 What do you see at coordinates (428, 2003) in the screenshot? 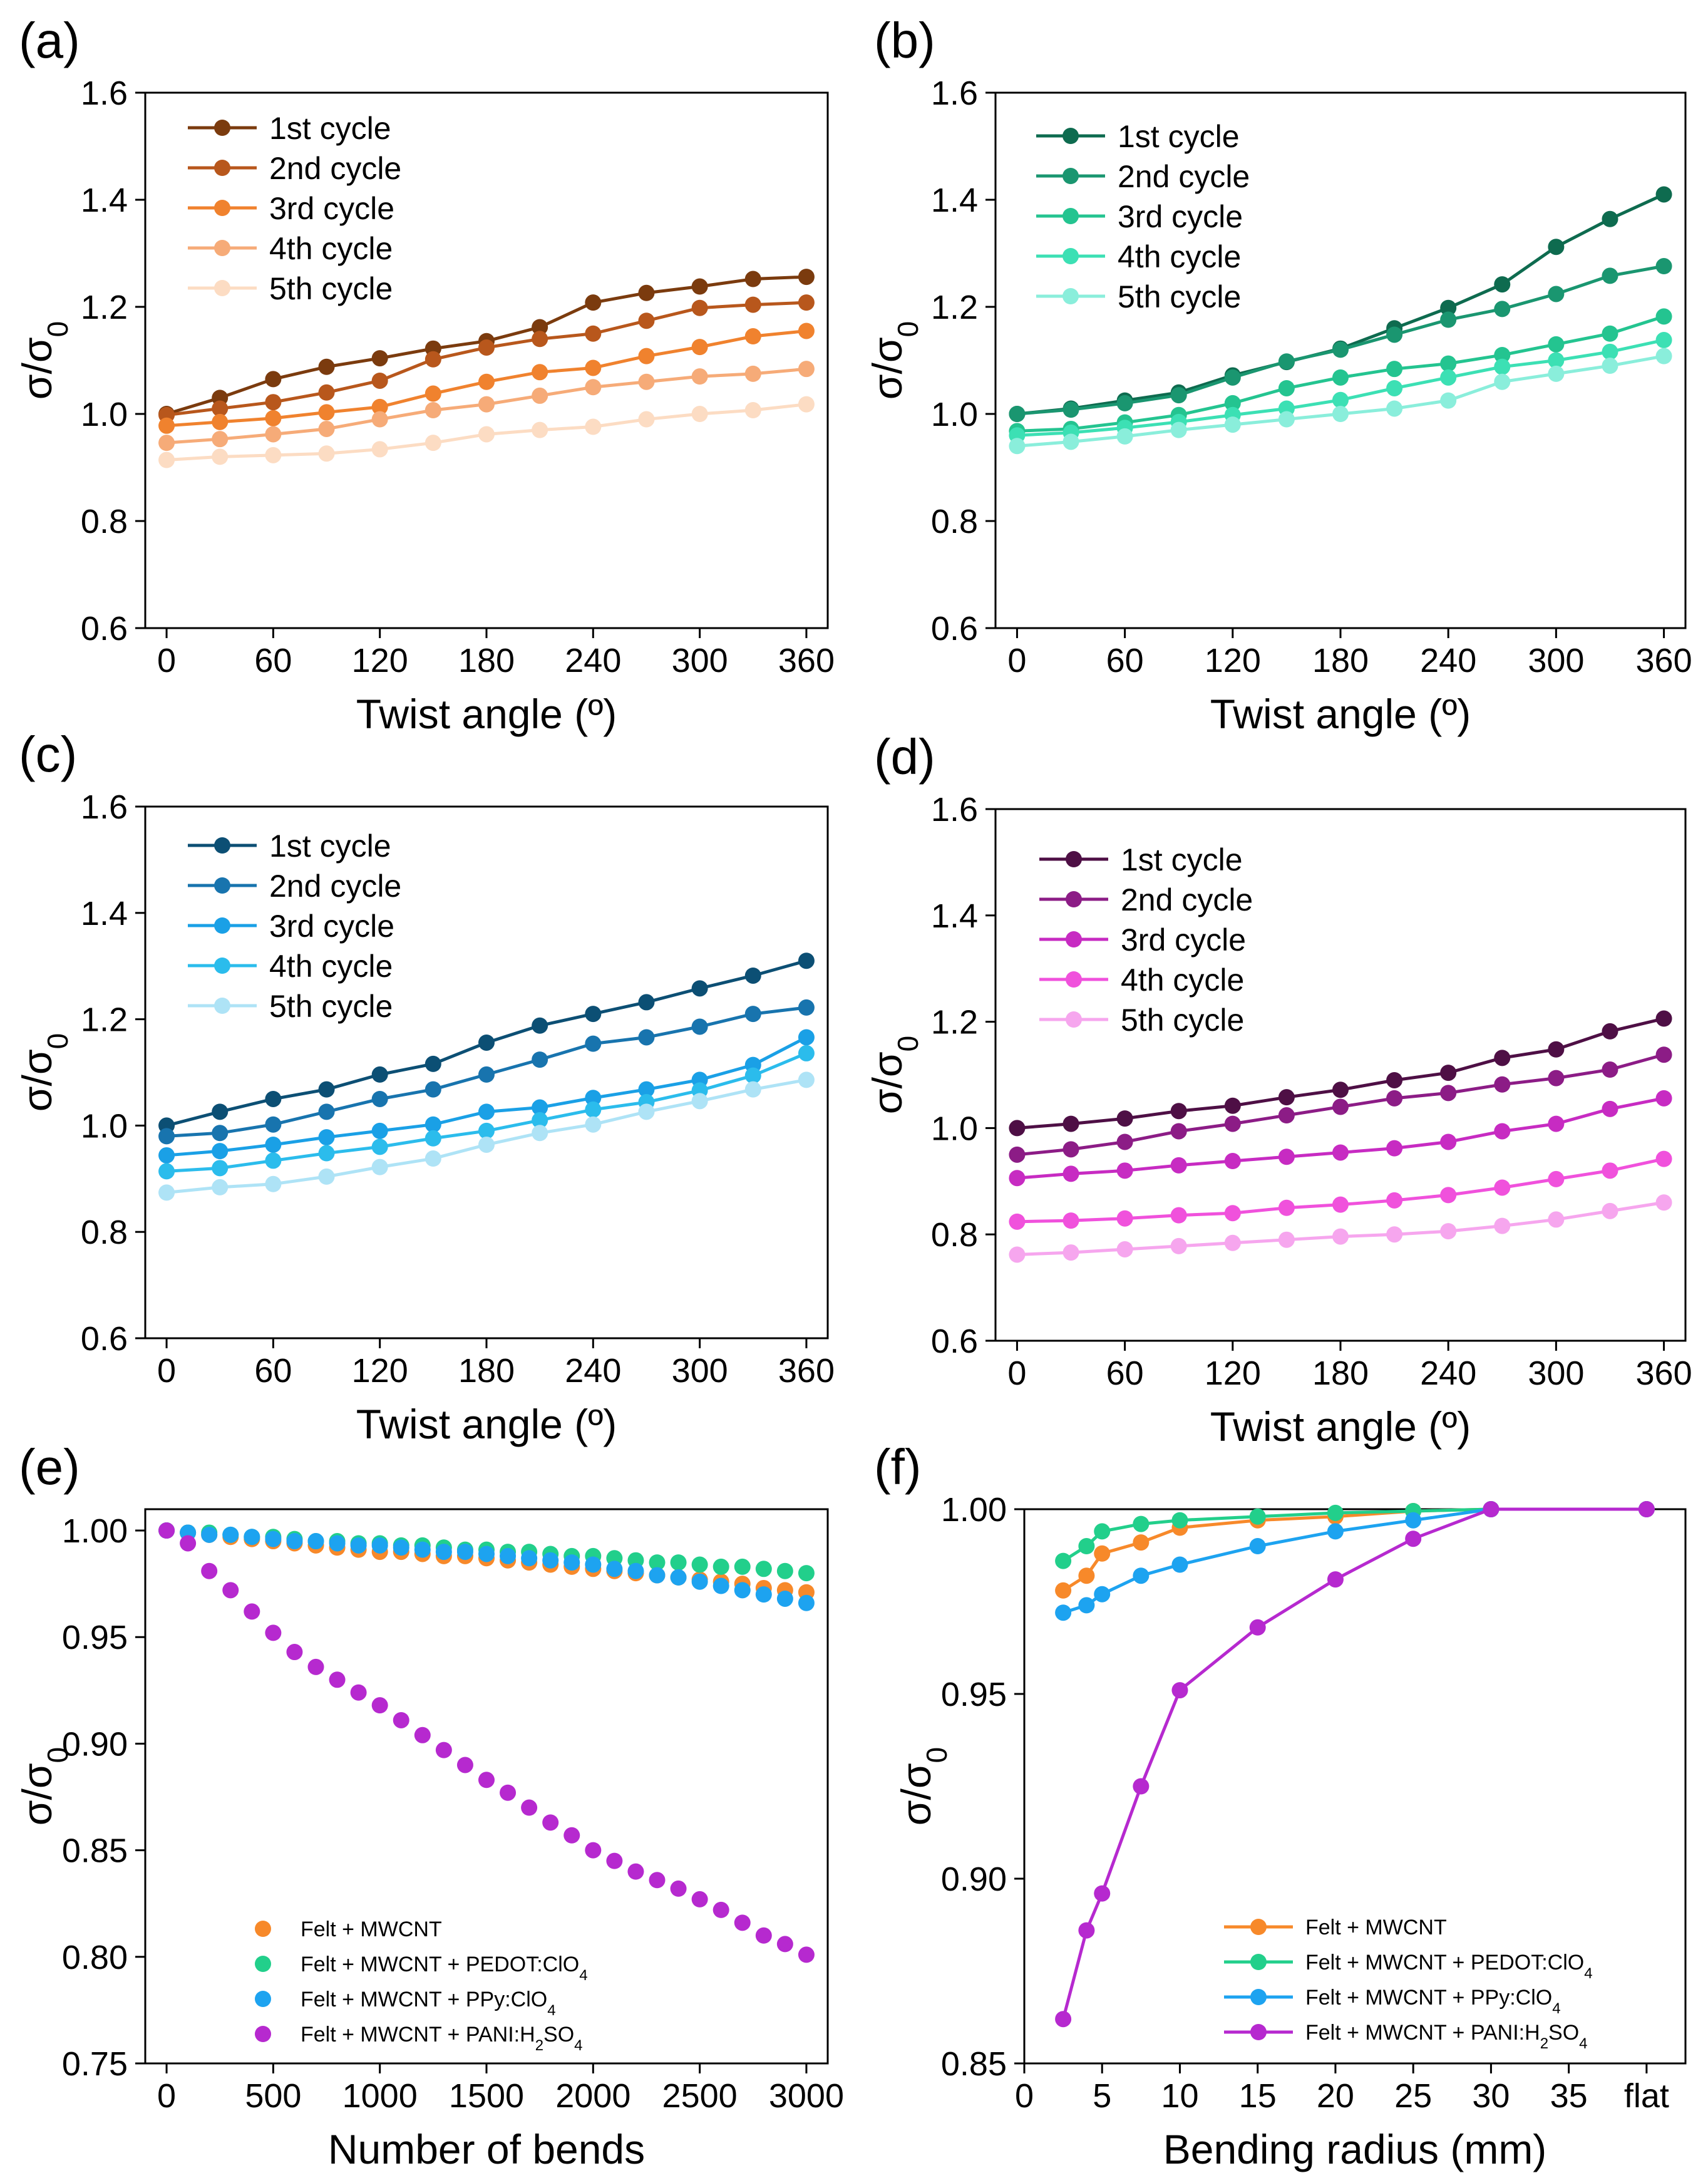
I see `legend-label: Felt + MWCNT + PPy:ClO4` at bounding box center [428, 2003].